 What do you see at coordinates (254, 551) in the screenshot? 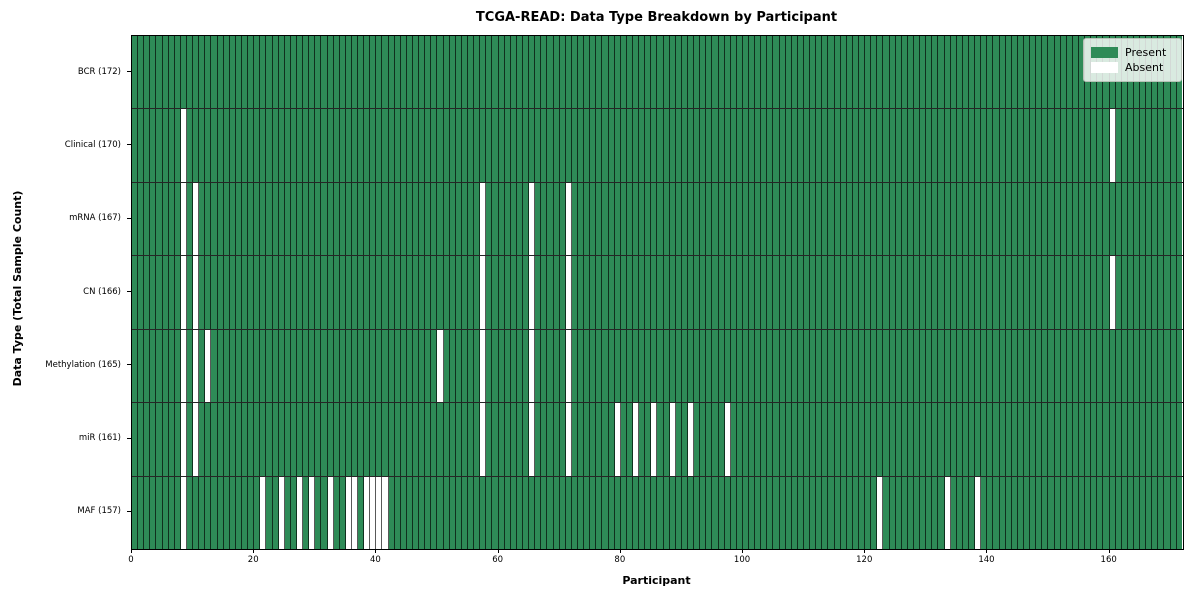
I see `x-tick-mark` at bounding box center [254, 551].